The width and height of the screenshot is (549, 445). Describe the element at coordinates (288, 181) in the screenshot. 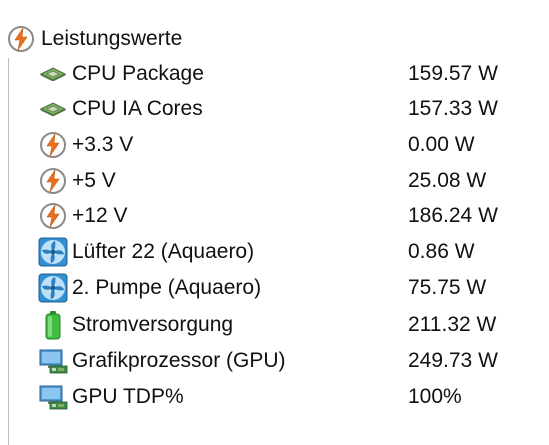

I see `sensor-row-5v: +5 V 25.08 W` at that location.